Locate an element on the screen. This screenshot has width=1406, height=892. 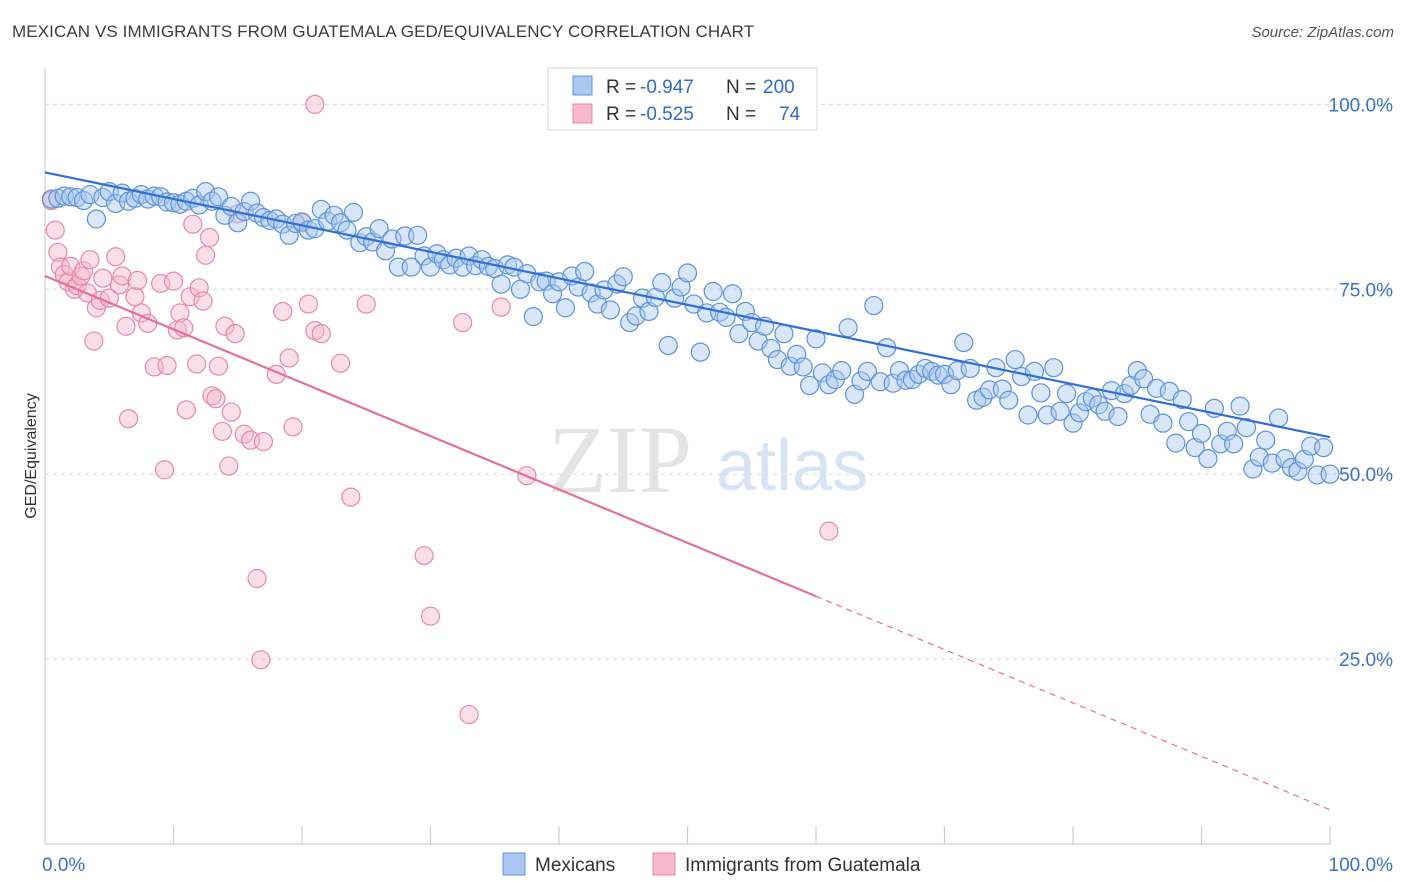
chart-source: Source: ZipAtlas.com is located at coordinates (1322, 32).